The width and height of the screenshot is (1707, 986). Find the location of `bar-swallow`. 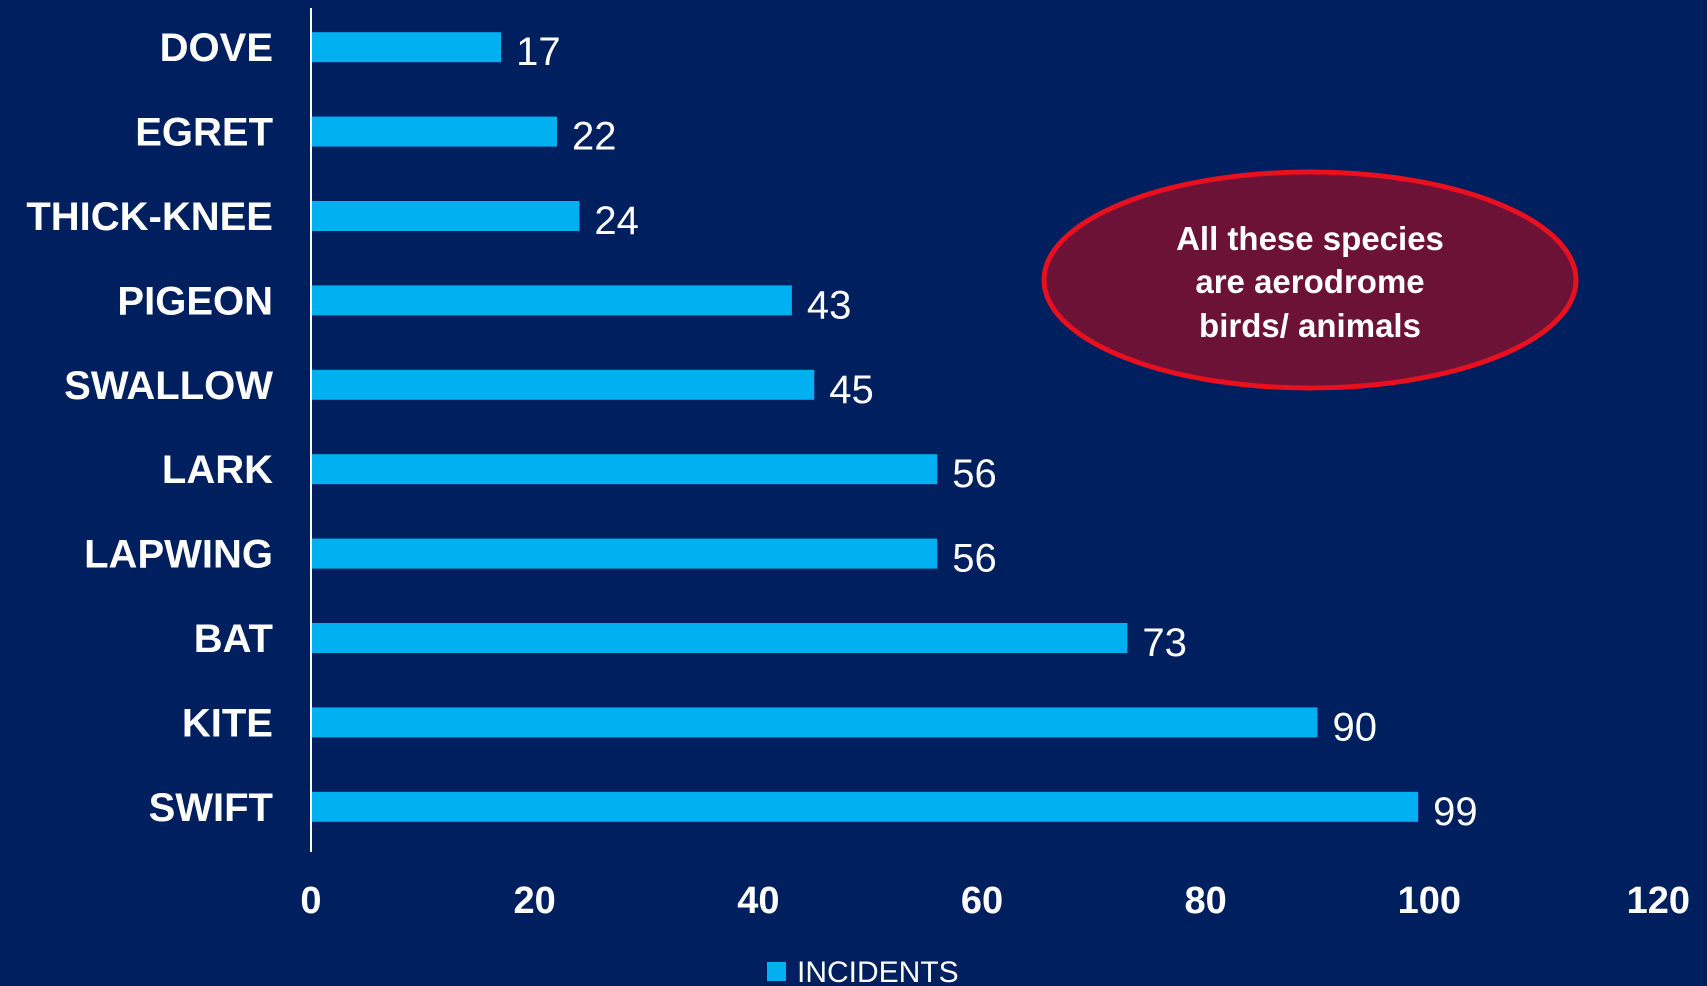

bar-swallow is located at coordinates (563, 384).